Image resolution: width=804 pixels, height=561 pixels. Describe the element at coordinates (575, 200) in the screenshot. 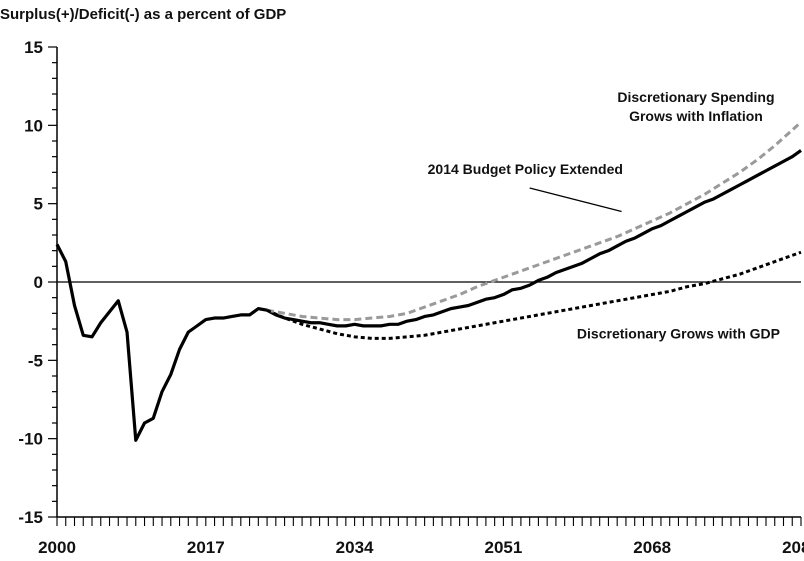

I see `annotation-policy-pointer` at that location.